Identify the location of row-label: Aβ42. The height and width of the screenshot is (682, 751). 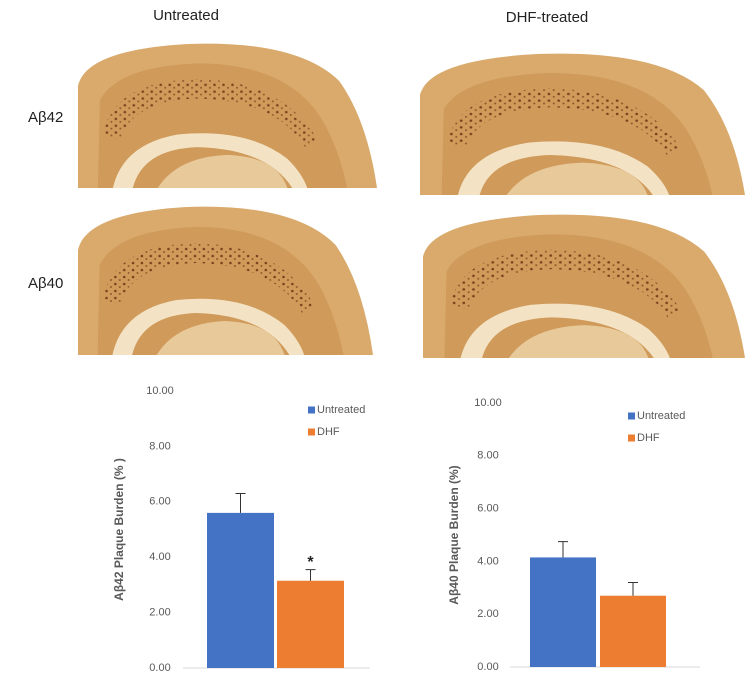
(45, 117).